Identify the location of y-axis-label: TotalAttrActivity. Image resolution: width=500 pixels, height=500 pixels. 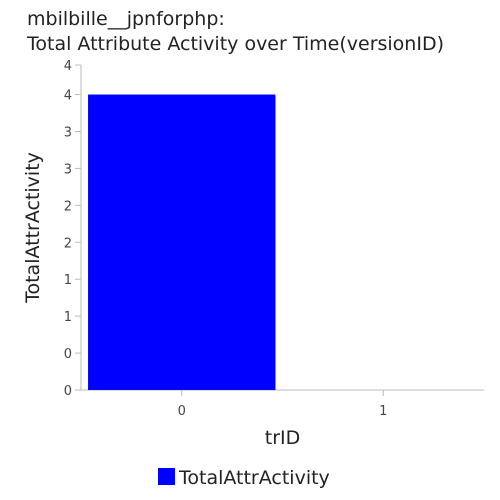
(33, 228).